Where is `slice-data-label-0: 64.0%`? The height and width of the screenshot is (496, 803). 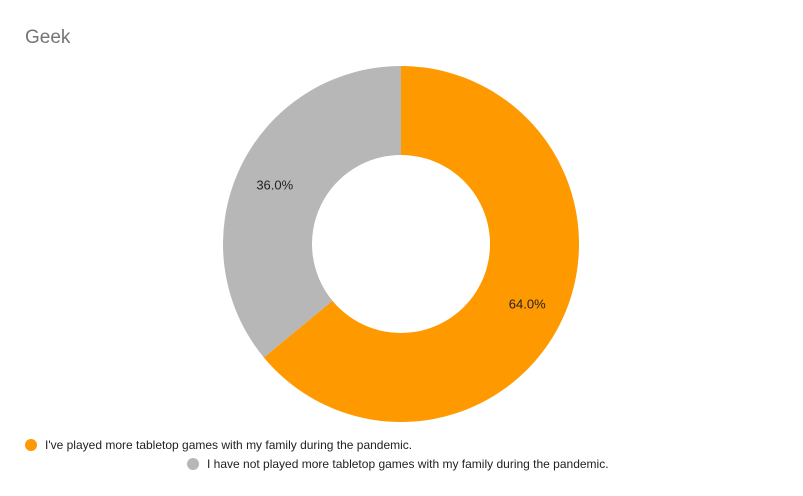
slice-data-label-0: 64.0% is located at coordinates (527, 303).